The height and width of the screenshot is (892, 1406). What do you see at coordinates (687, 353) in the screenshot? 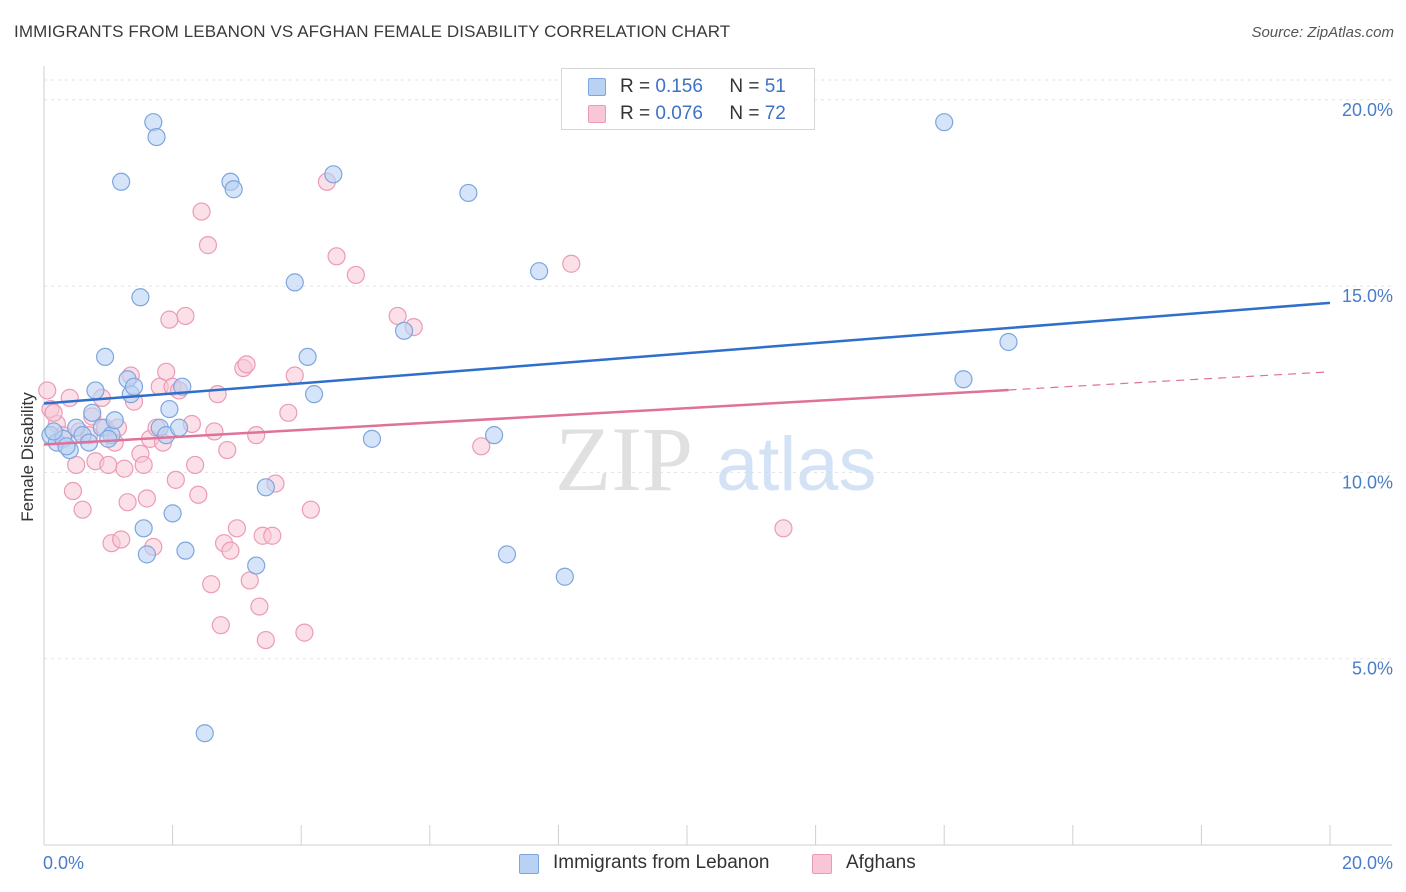
I see `lebanon-trend-line` at bounding box center [687, 353].